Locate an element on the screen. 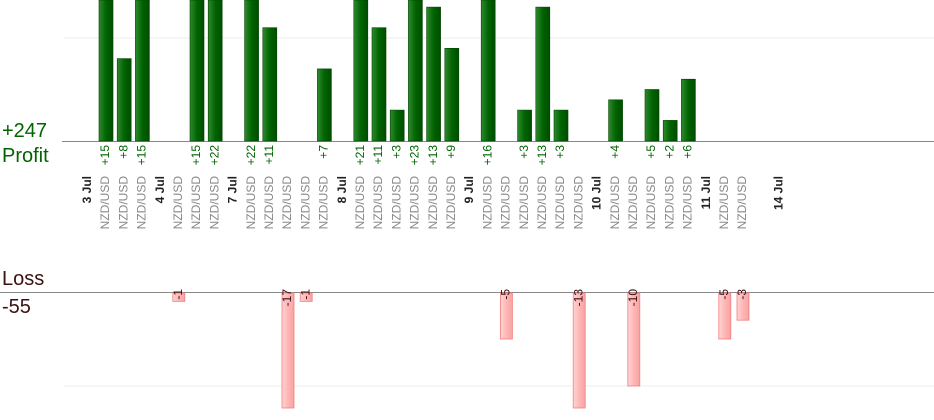  profit-value-label: +2 is located at coordinates (669, 152).